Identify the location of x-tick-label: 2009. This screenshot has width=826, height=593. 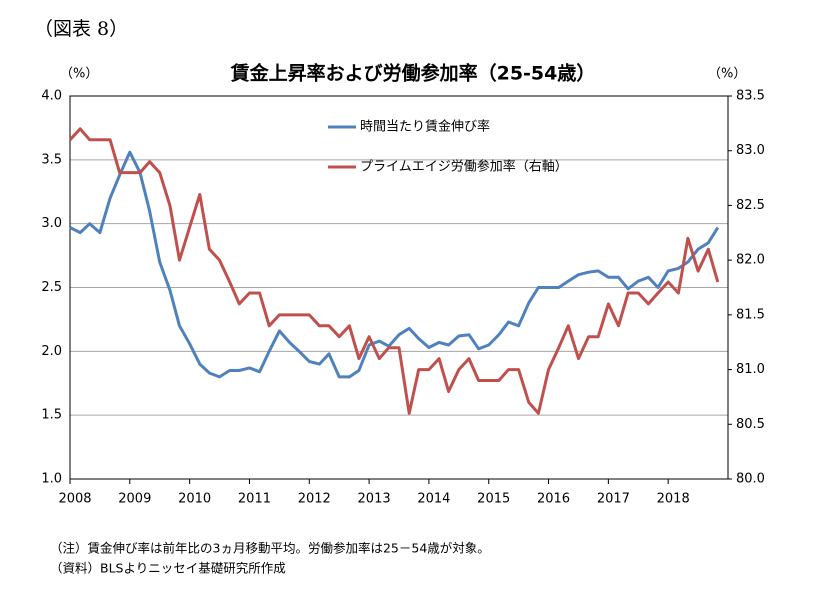
(134, 499).